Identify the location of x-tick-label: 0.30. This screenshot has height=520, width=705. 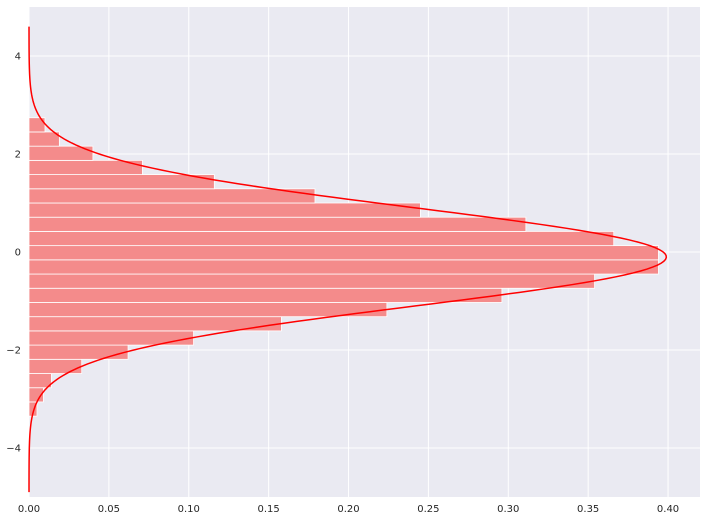
(508, 509).